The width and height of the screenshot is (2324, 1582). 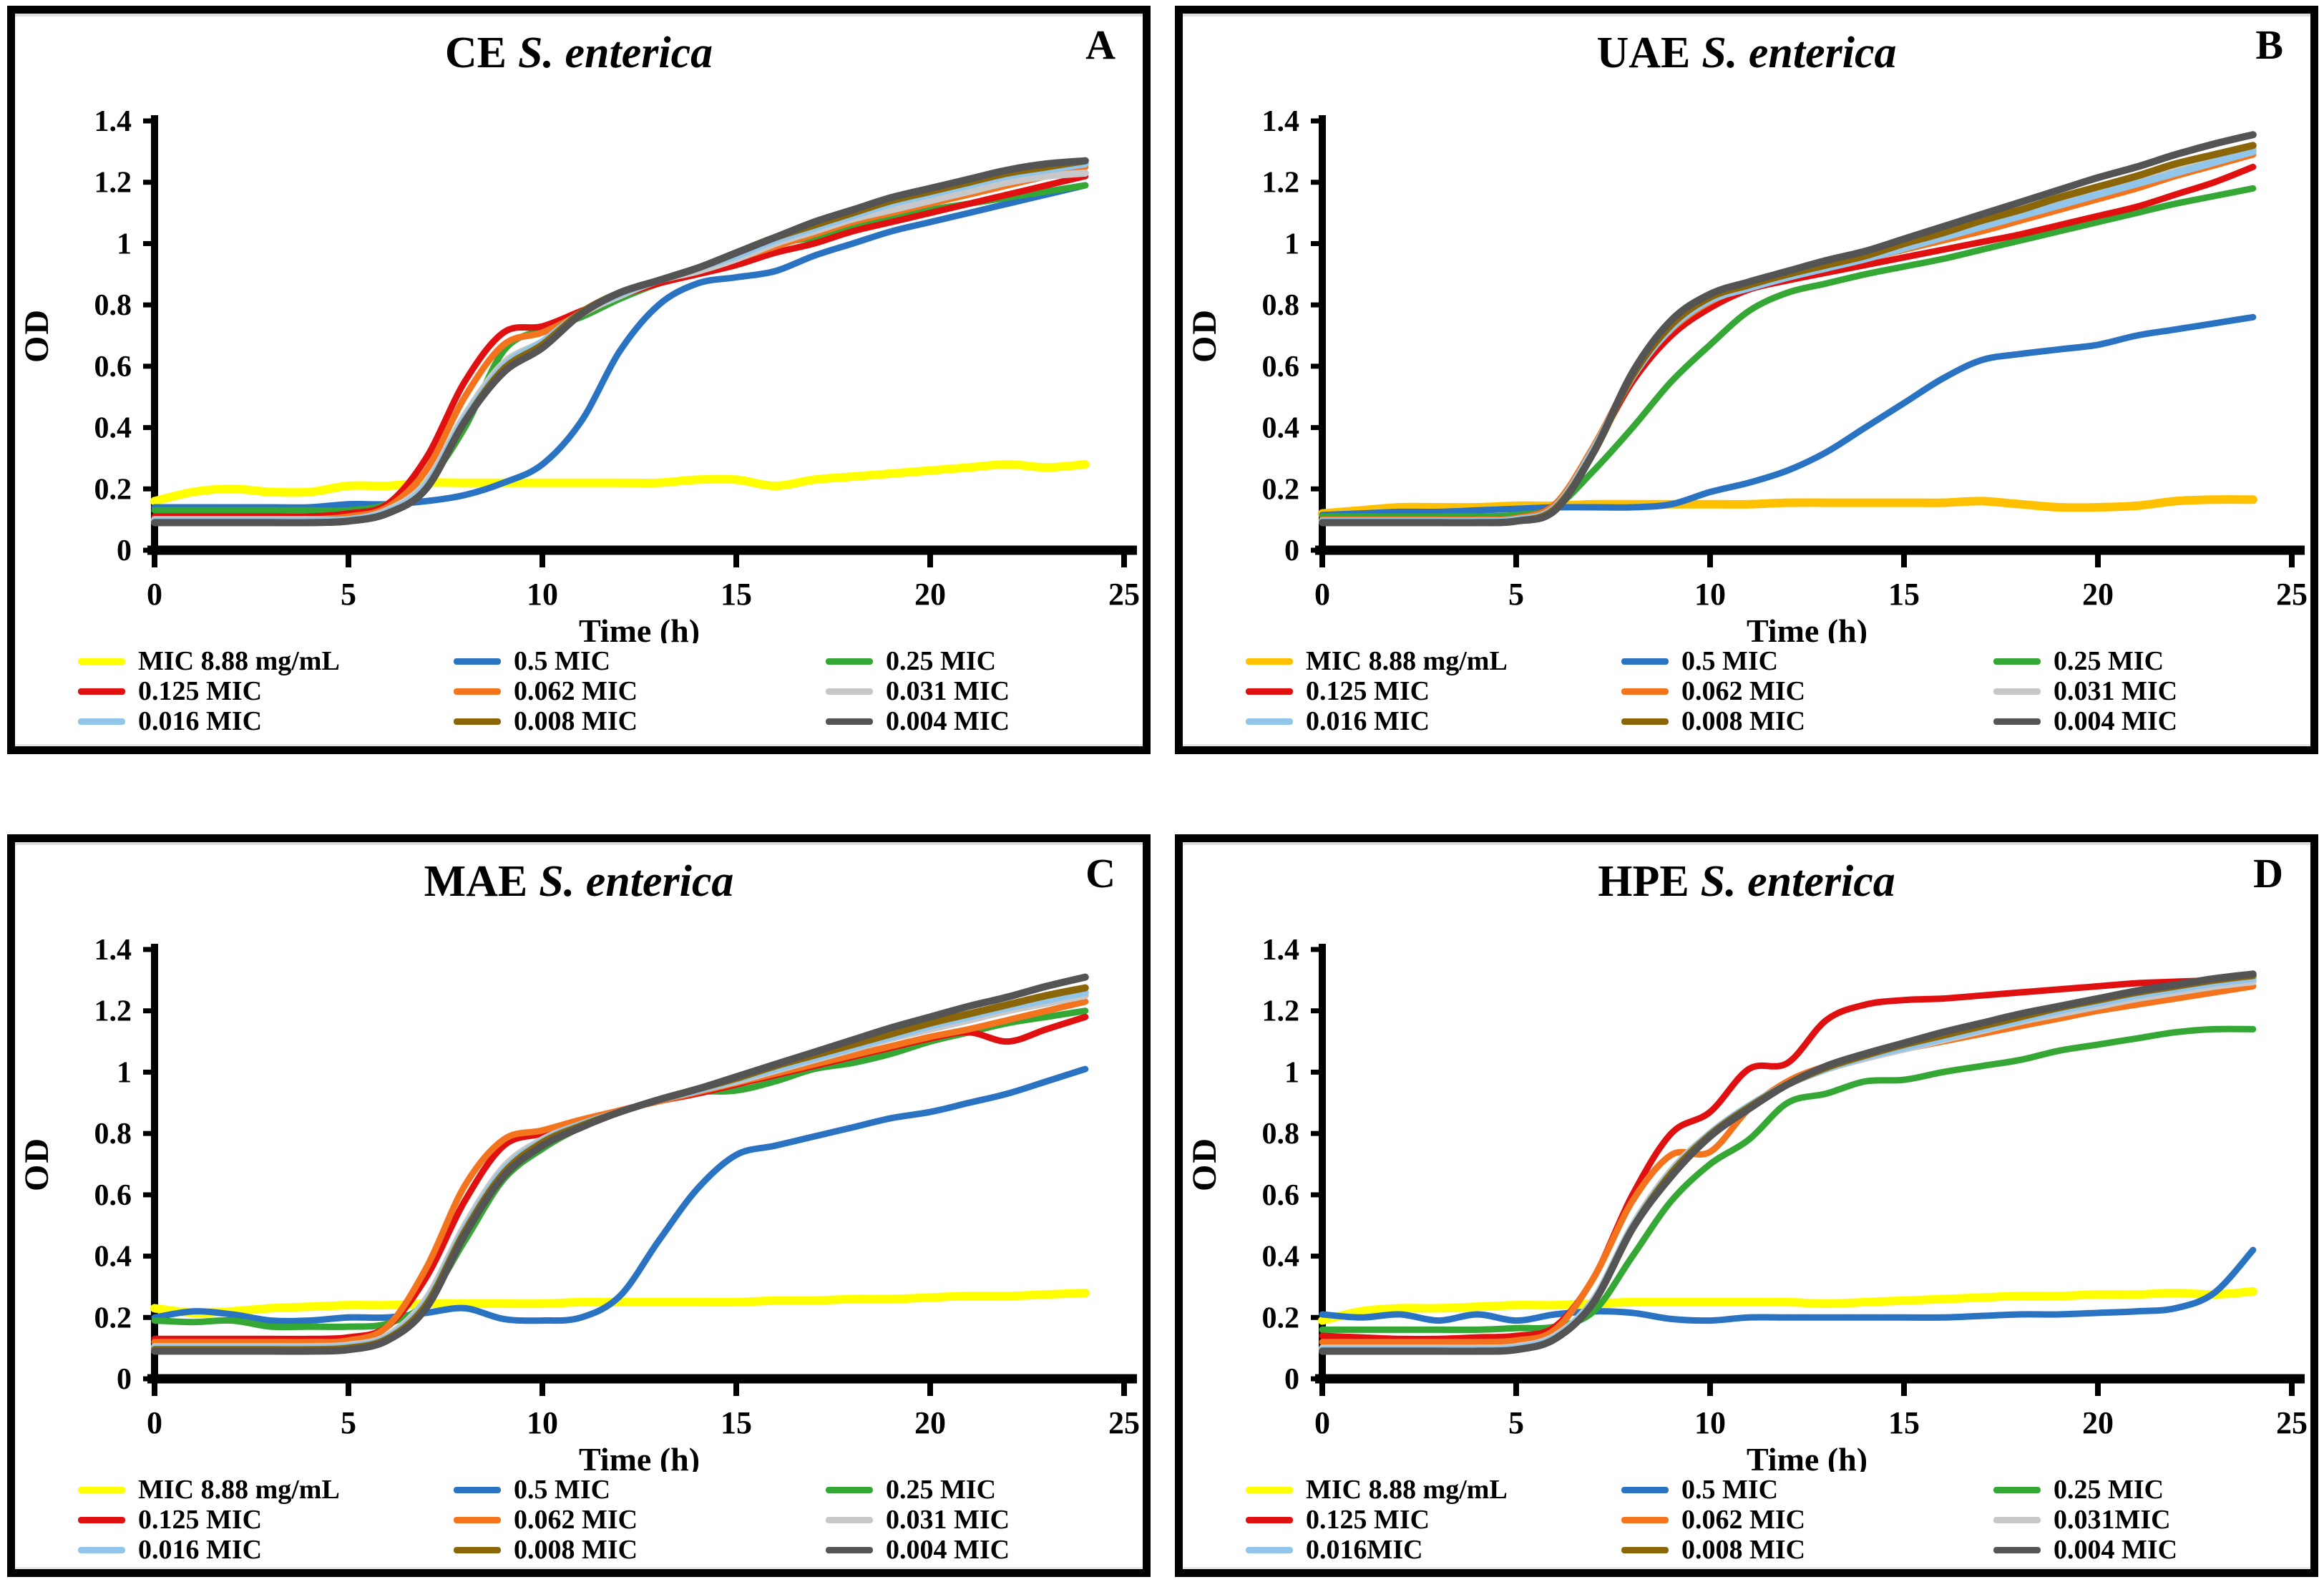 I want to click on legend-item: 0.5 MIC, so click(x=1807, y=1490).